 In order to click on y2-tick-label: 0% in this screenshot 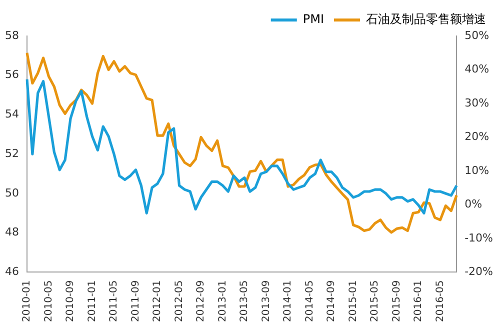, I will do `click(473, 204)`.